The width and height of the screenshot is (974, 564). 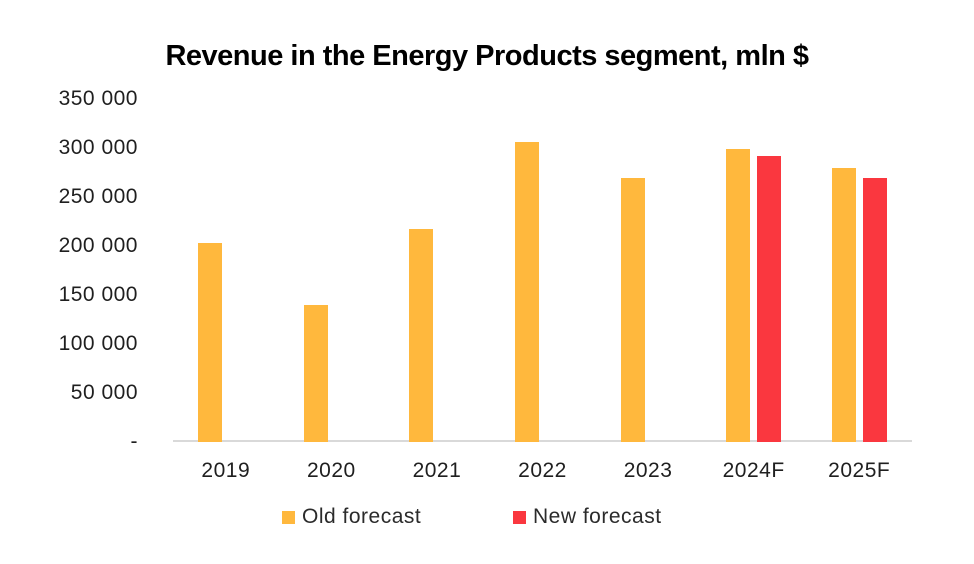 What do you see at coordinates (874, 310) in the screenshot?
I see `bar-new-forecast-2025f` at bounding box center [874, 310].